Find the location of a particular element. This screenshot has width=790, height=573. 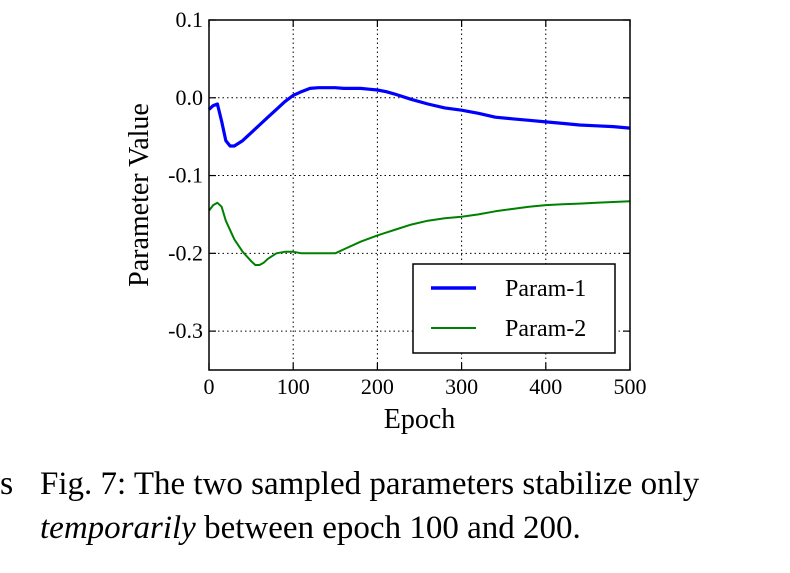

y-tick-label: -0.2 is located at coordinates (185, 252).